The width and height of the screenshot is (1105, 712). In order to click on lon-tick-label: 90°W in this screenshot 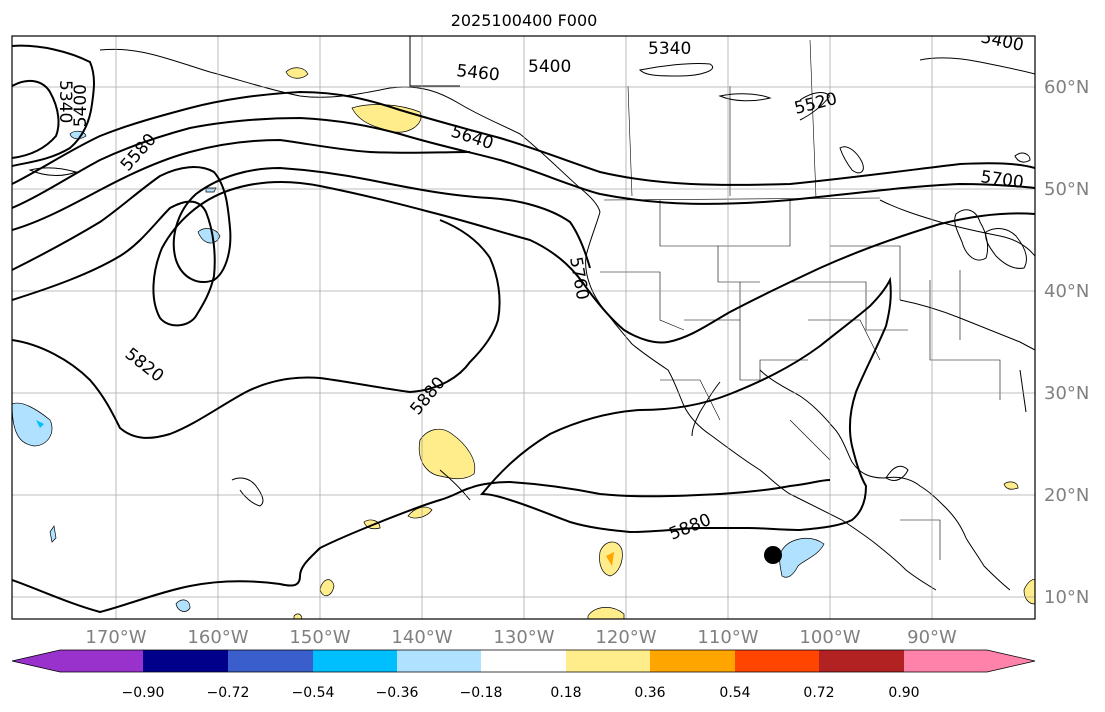, I will do `click(932, 637)`.